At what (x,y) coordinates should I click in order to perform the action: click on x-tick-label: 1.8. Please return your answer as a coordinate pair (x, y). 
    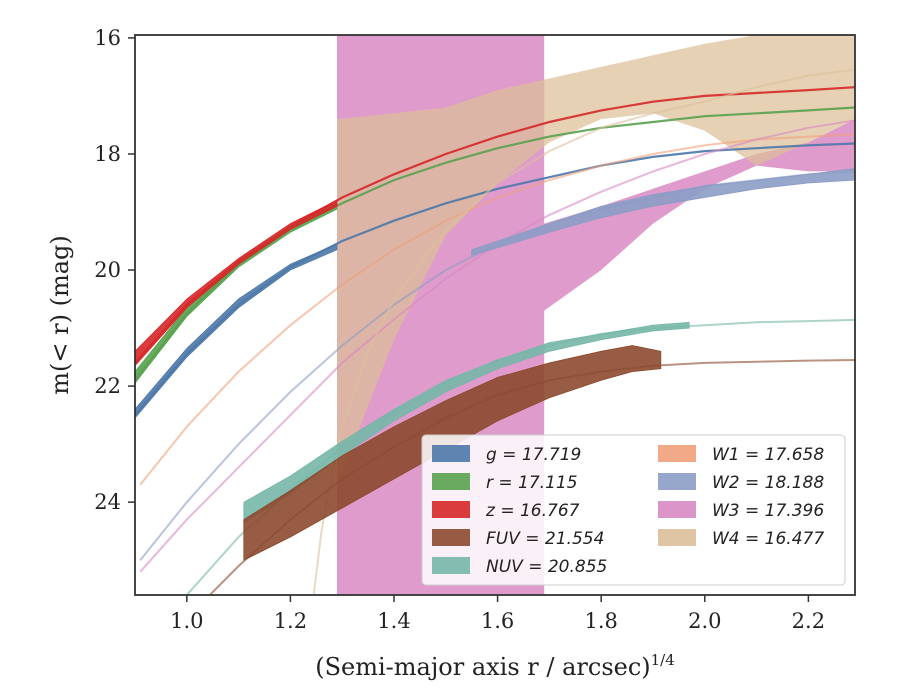
    Looking at the image, I should click on (600, 621).